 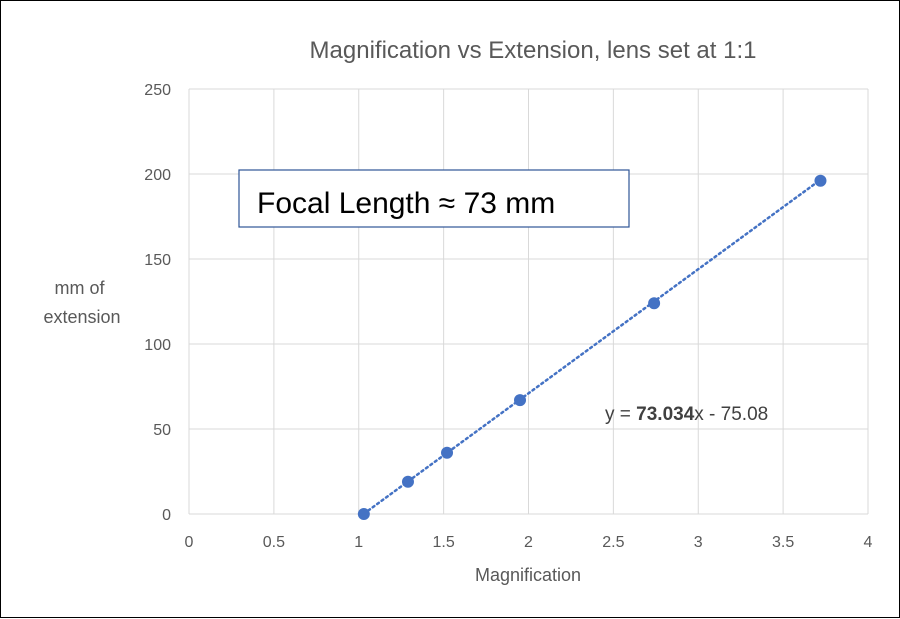 What do you see at coordinates (783, 542) in the screenshot?
I see `x-tick-label: 3.5` at bounding box center [783, 542].